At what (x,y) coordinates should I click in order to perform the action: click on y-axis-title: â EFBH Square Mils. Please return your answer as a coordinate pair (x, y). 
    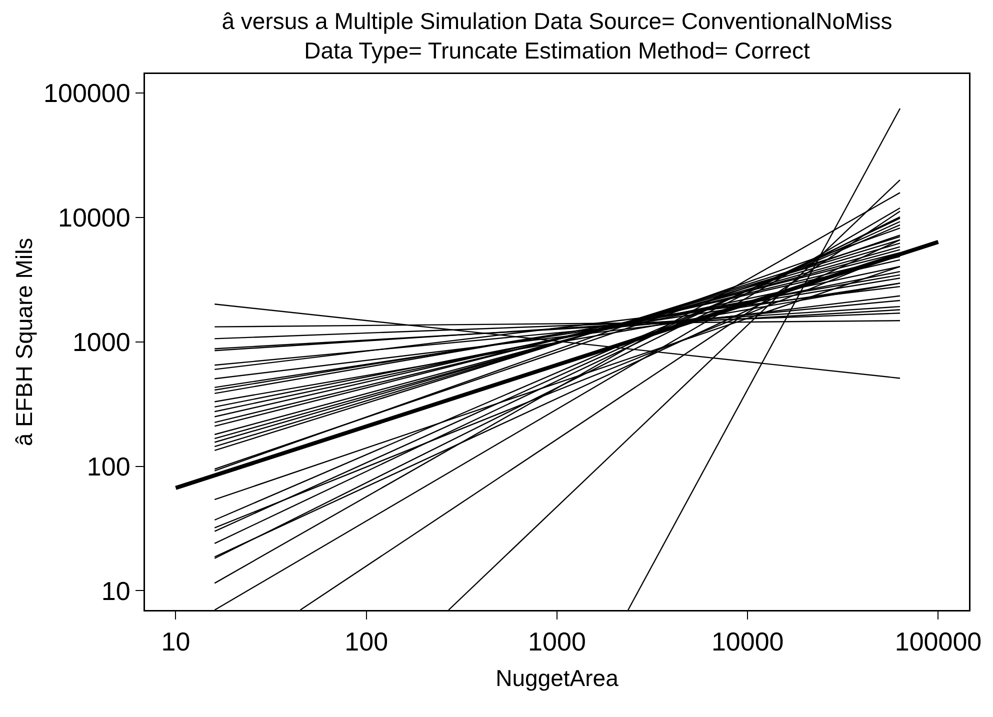
    Looking at the image, I should click on (24, 342).